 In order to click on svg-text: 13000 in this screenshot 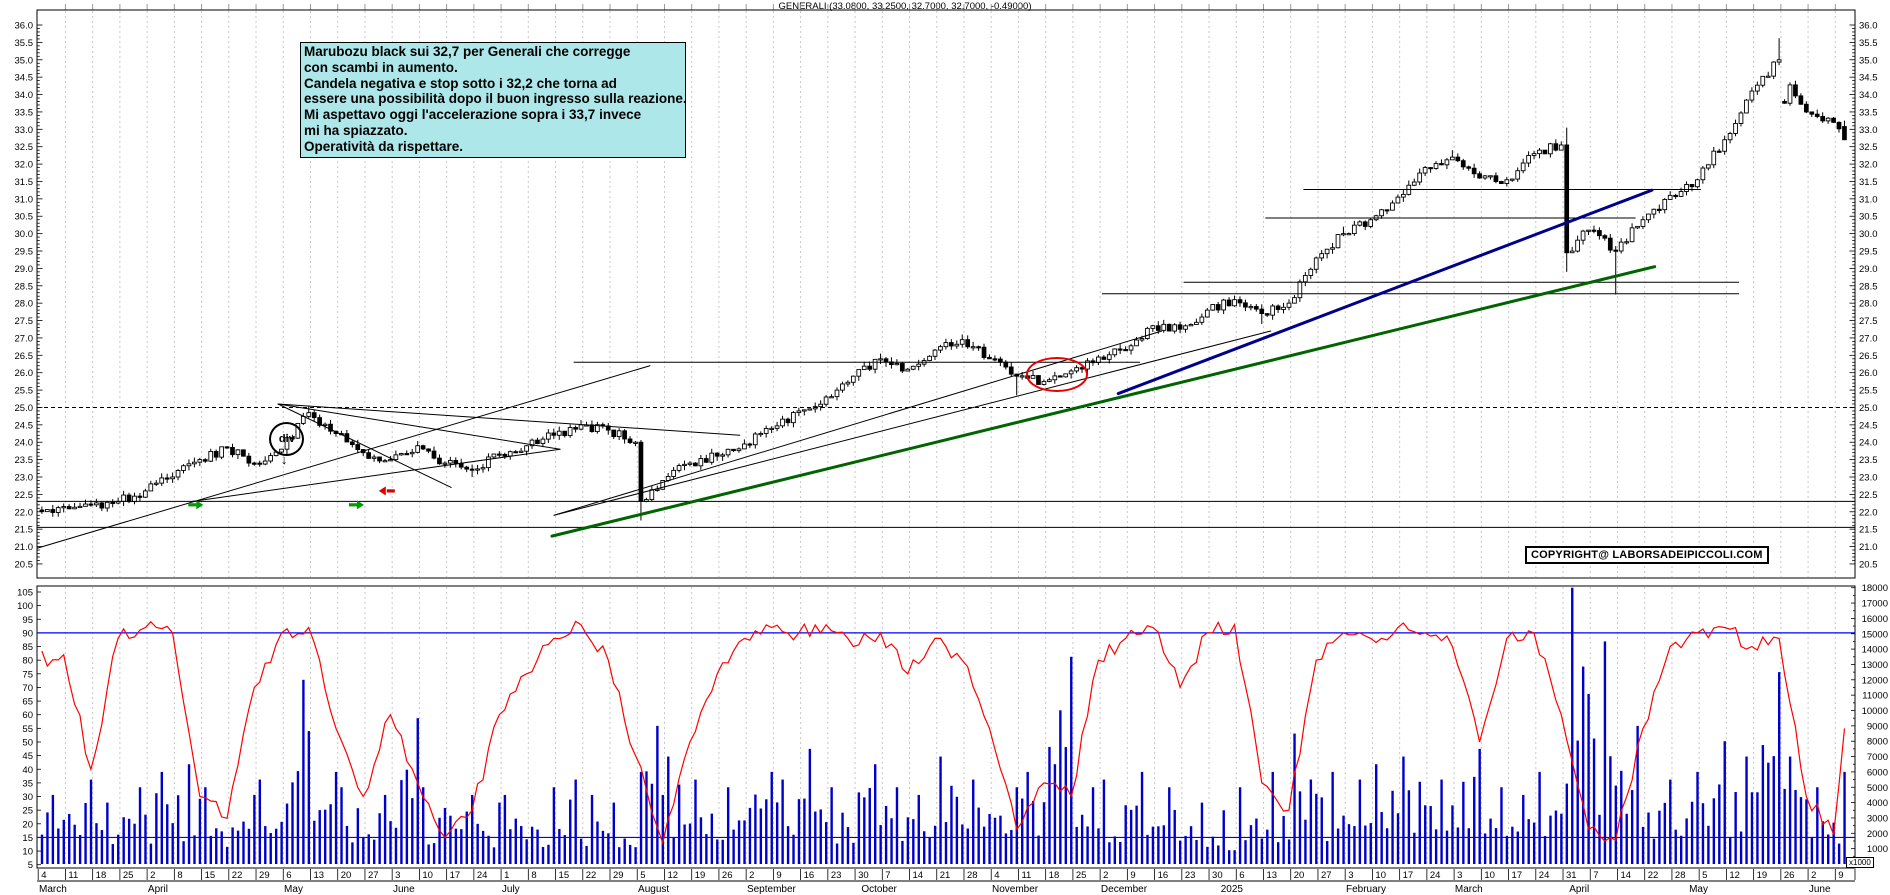, I will do `click(1875, 665)`.